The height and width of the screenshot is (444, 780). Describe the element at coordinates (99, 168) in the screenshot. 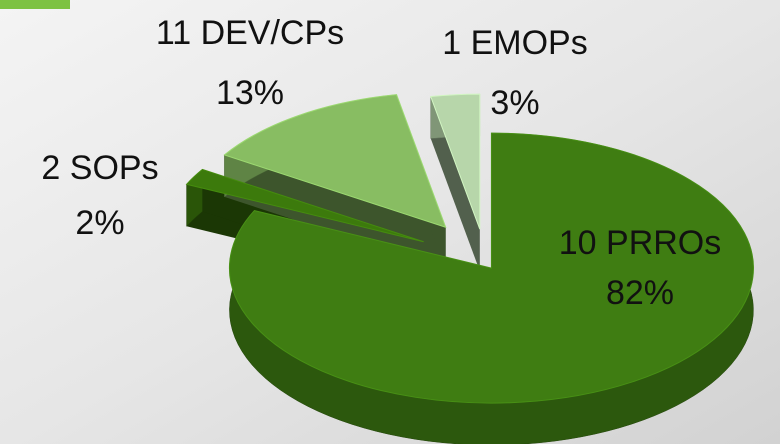

I see `slice-label: 2 SOPs` at that location.